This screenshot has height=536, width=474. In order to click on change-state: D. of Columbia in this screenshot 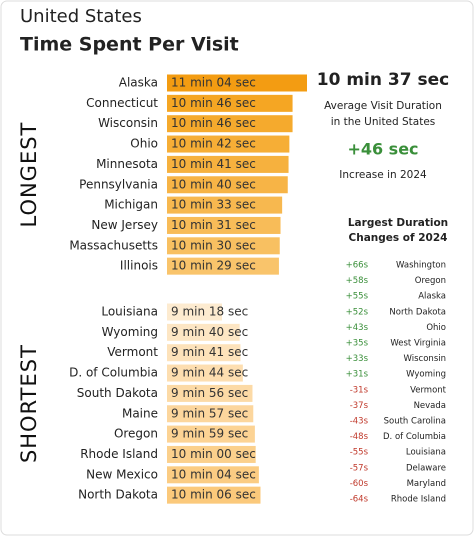, I will do `click(414, 437)`.